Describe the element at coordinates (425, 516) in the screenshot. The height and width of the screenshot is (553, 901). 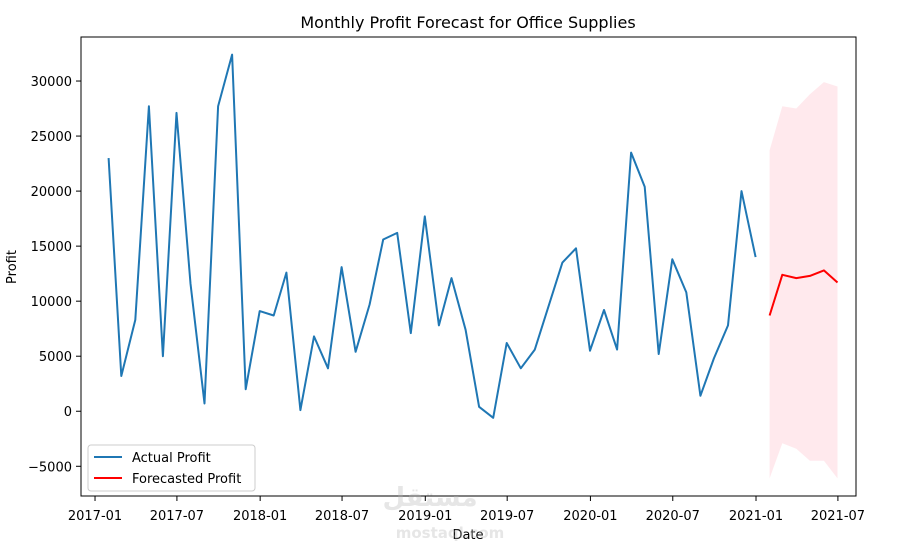
I see `x-tick-label: 2019-01` at that location.